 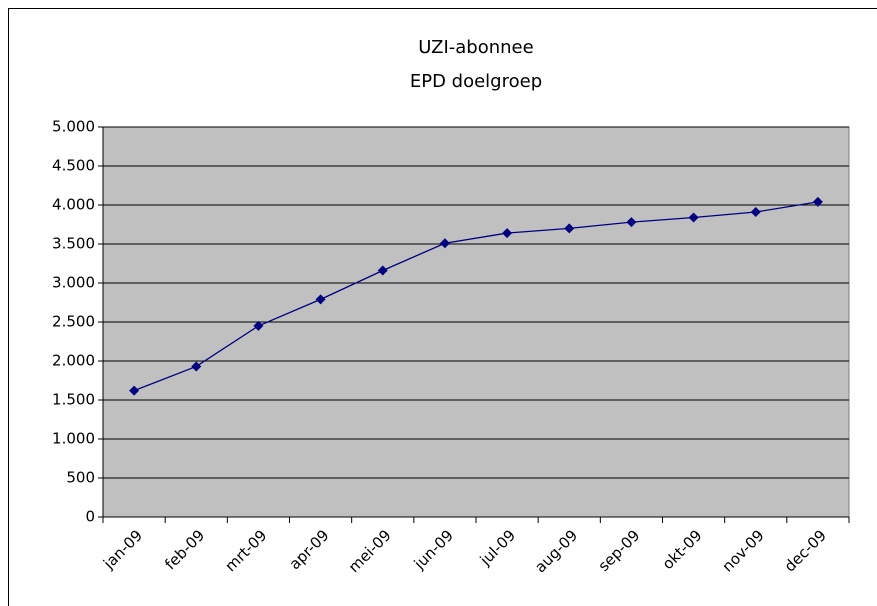 I want to click on y-tick-label: 4.500, so click(x=73, y=166).